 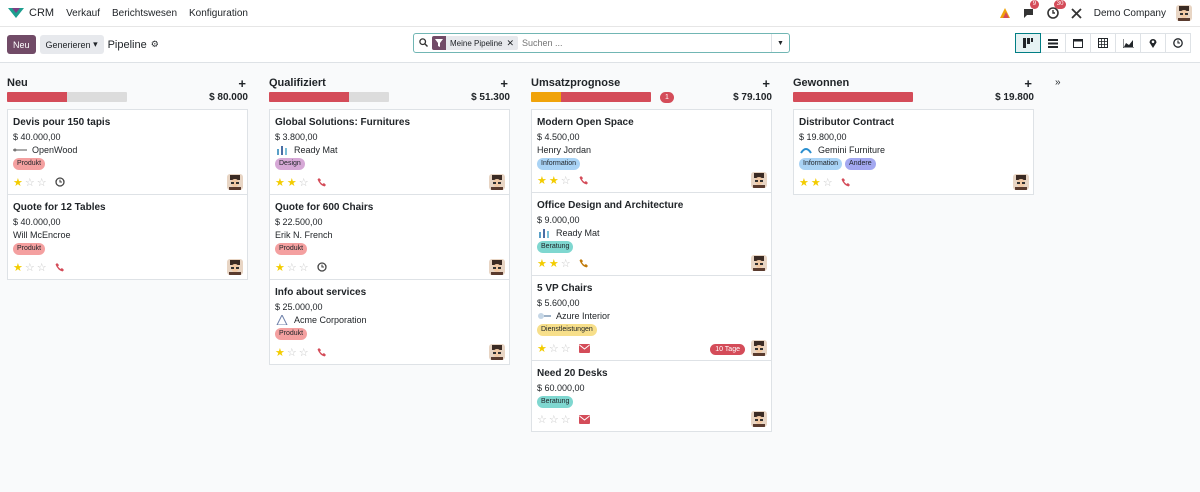 I want to click on column-count-badge: 1, so click(x=667, y=97).